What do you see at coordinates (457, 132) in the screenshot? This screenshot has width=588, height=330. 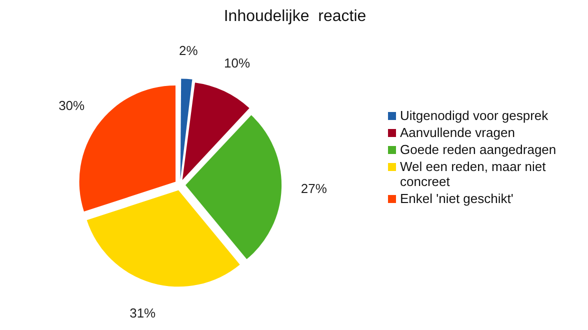 I see `legend-label: Aanvullende vragen` at bounding box center [457, 132].